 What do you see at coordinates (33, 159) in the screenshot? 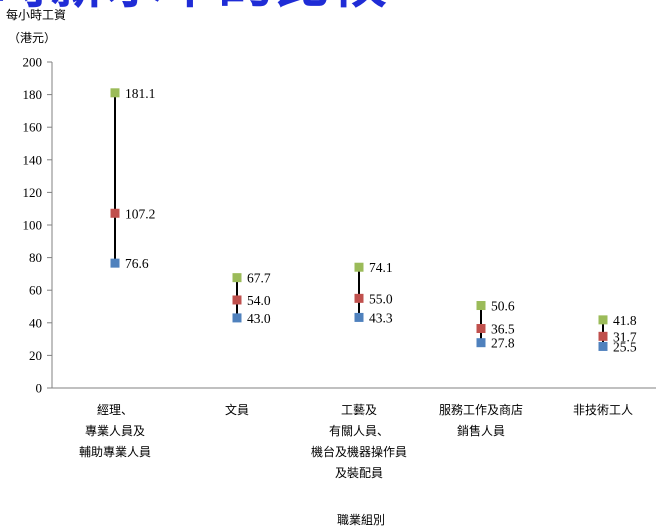
I see `y-tick-label: 140` at bounding box center [33, 159].